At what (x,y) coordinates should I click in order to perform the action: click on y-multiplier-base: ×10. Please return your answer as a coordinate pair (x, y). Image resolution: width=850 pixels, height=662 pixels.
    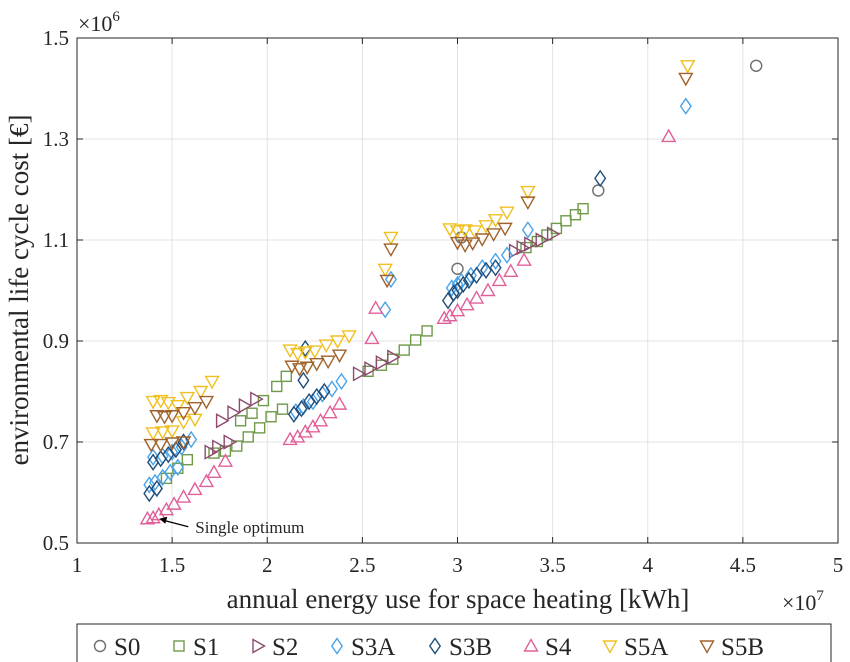
    Looking at the image, I should click on (95, 23).